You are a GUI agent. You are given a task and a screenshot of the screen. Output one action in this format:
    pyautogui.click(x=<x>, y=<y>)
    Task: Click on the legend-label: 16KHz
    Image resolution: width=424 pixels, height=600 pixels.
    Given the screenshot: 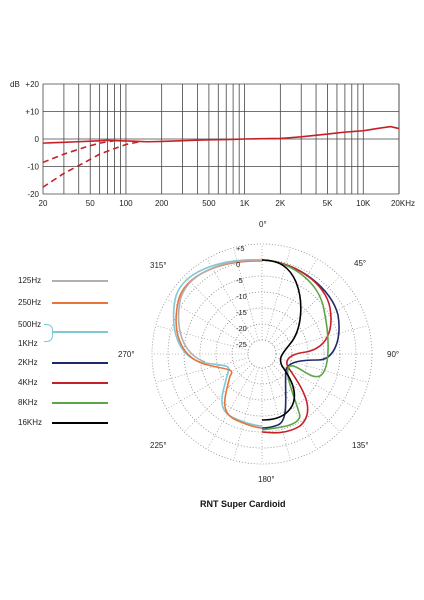 What is the action you would take?
    pyautogui.click(x=30, y=422)
    